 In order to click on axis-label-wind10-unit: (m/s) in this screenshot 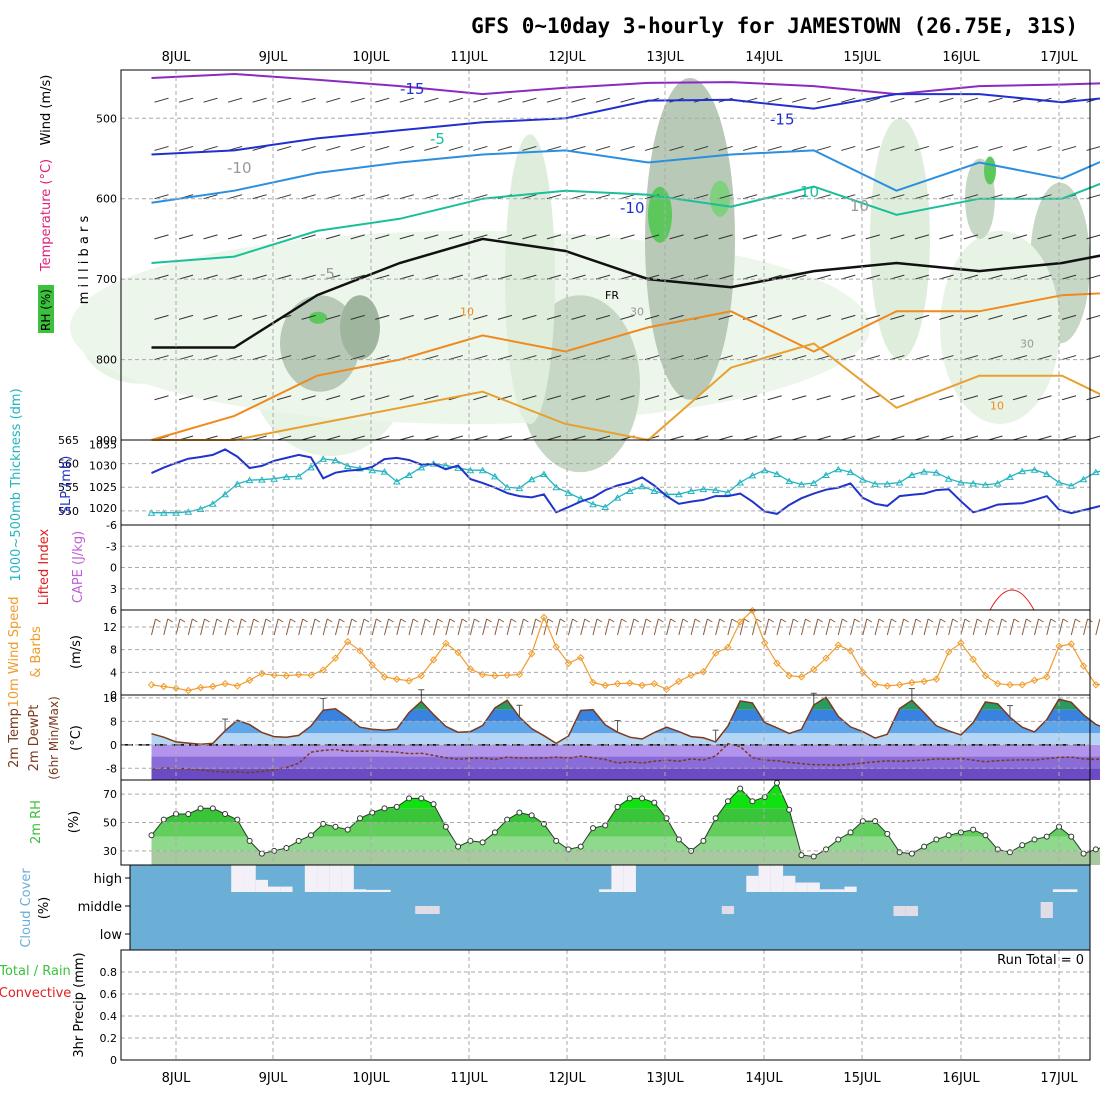, I will do `click(76, 652)`.